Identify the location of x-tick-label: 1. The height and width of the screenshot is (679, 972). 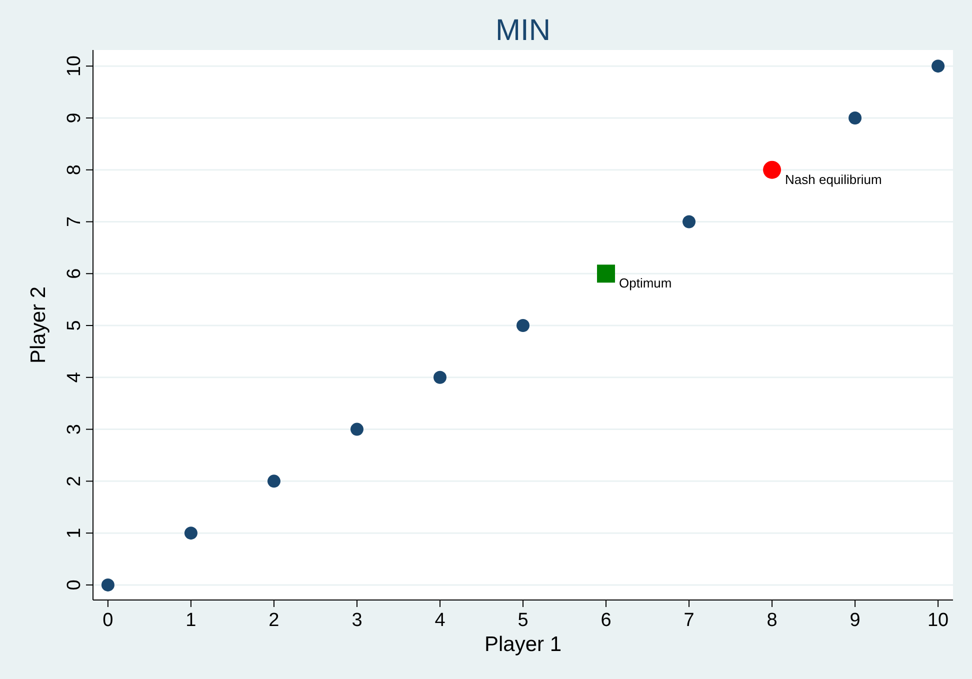
(191, 620).